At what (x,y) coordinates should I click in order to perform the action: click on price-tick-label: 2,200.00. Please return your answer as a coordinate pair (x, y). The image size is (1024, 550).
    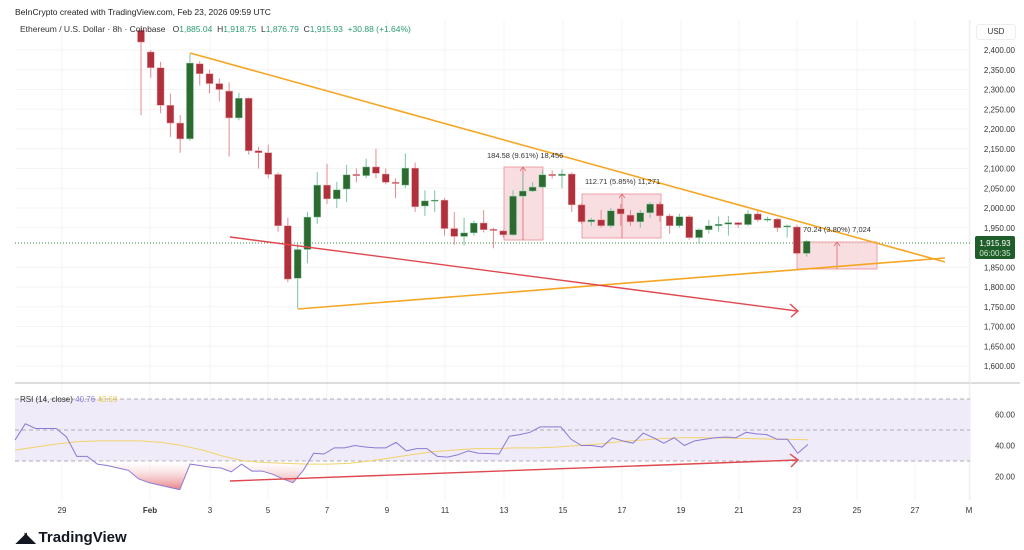
    Looking at the image, I should click on (1000, 129).